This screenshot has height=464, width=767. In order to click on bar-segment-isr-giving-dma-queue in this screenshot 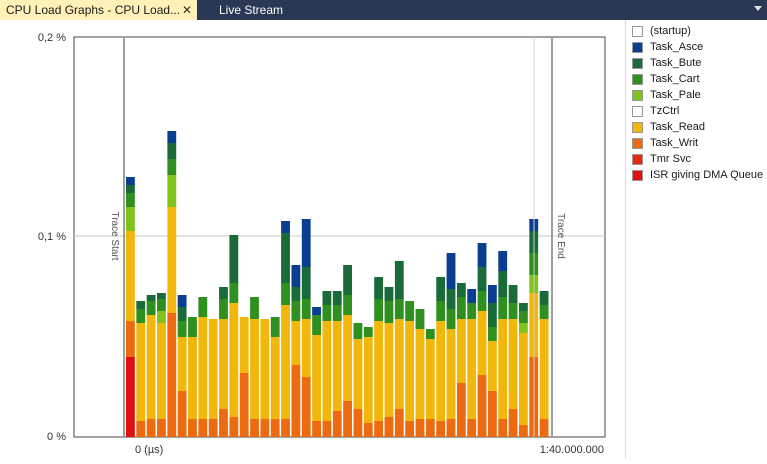, I will do `click(130, 397)`.